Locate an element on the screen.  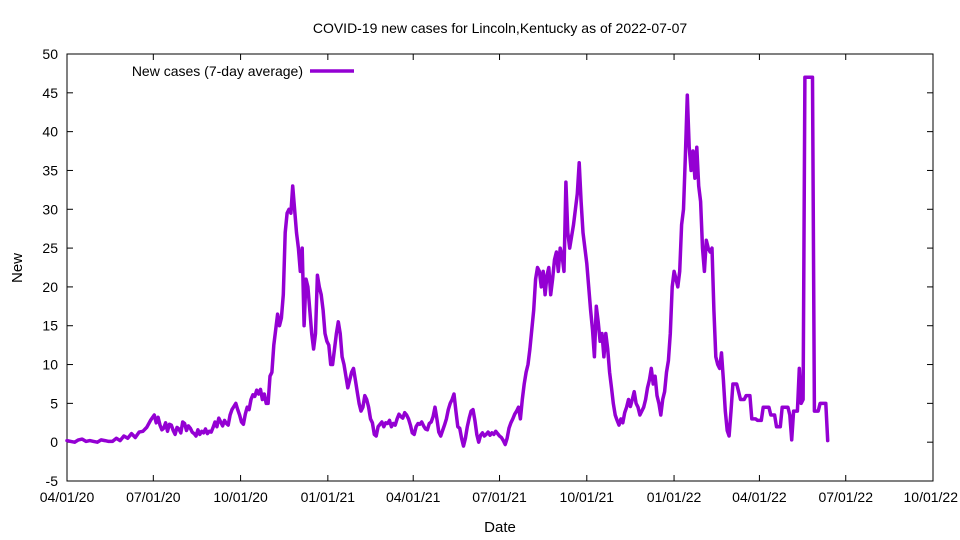
y-tick-label: 5 is located at coordinates (54, 403).